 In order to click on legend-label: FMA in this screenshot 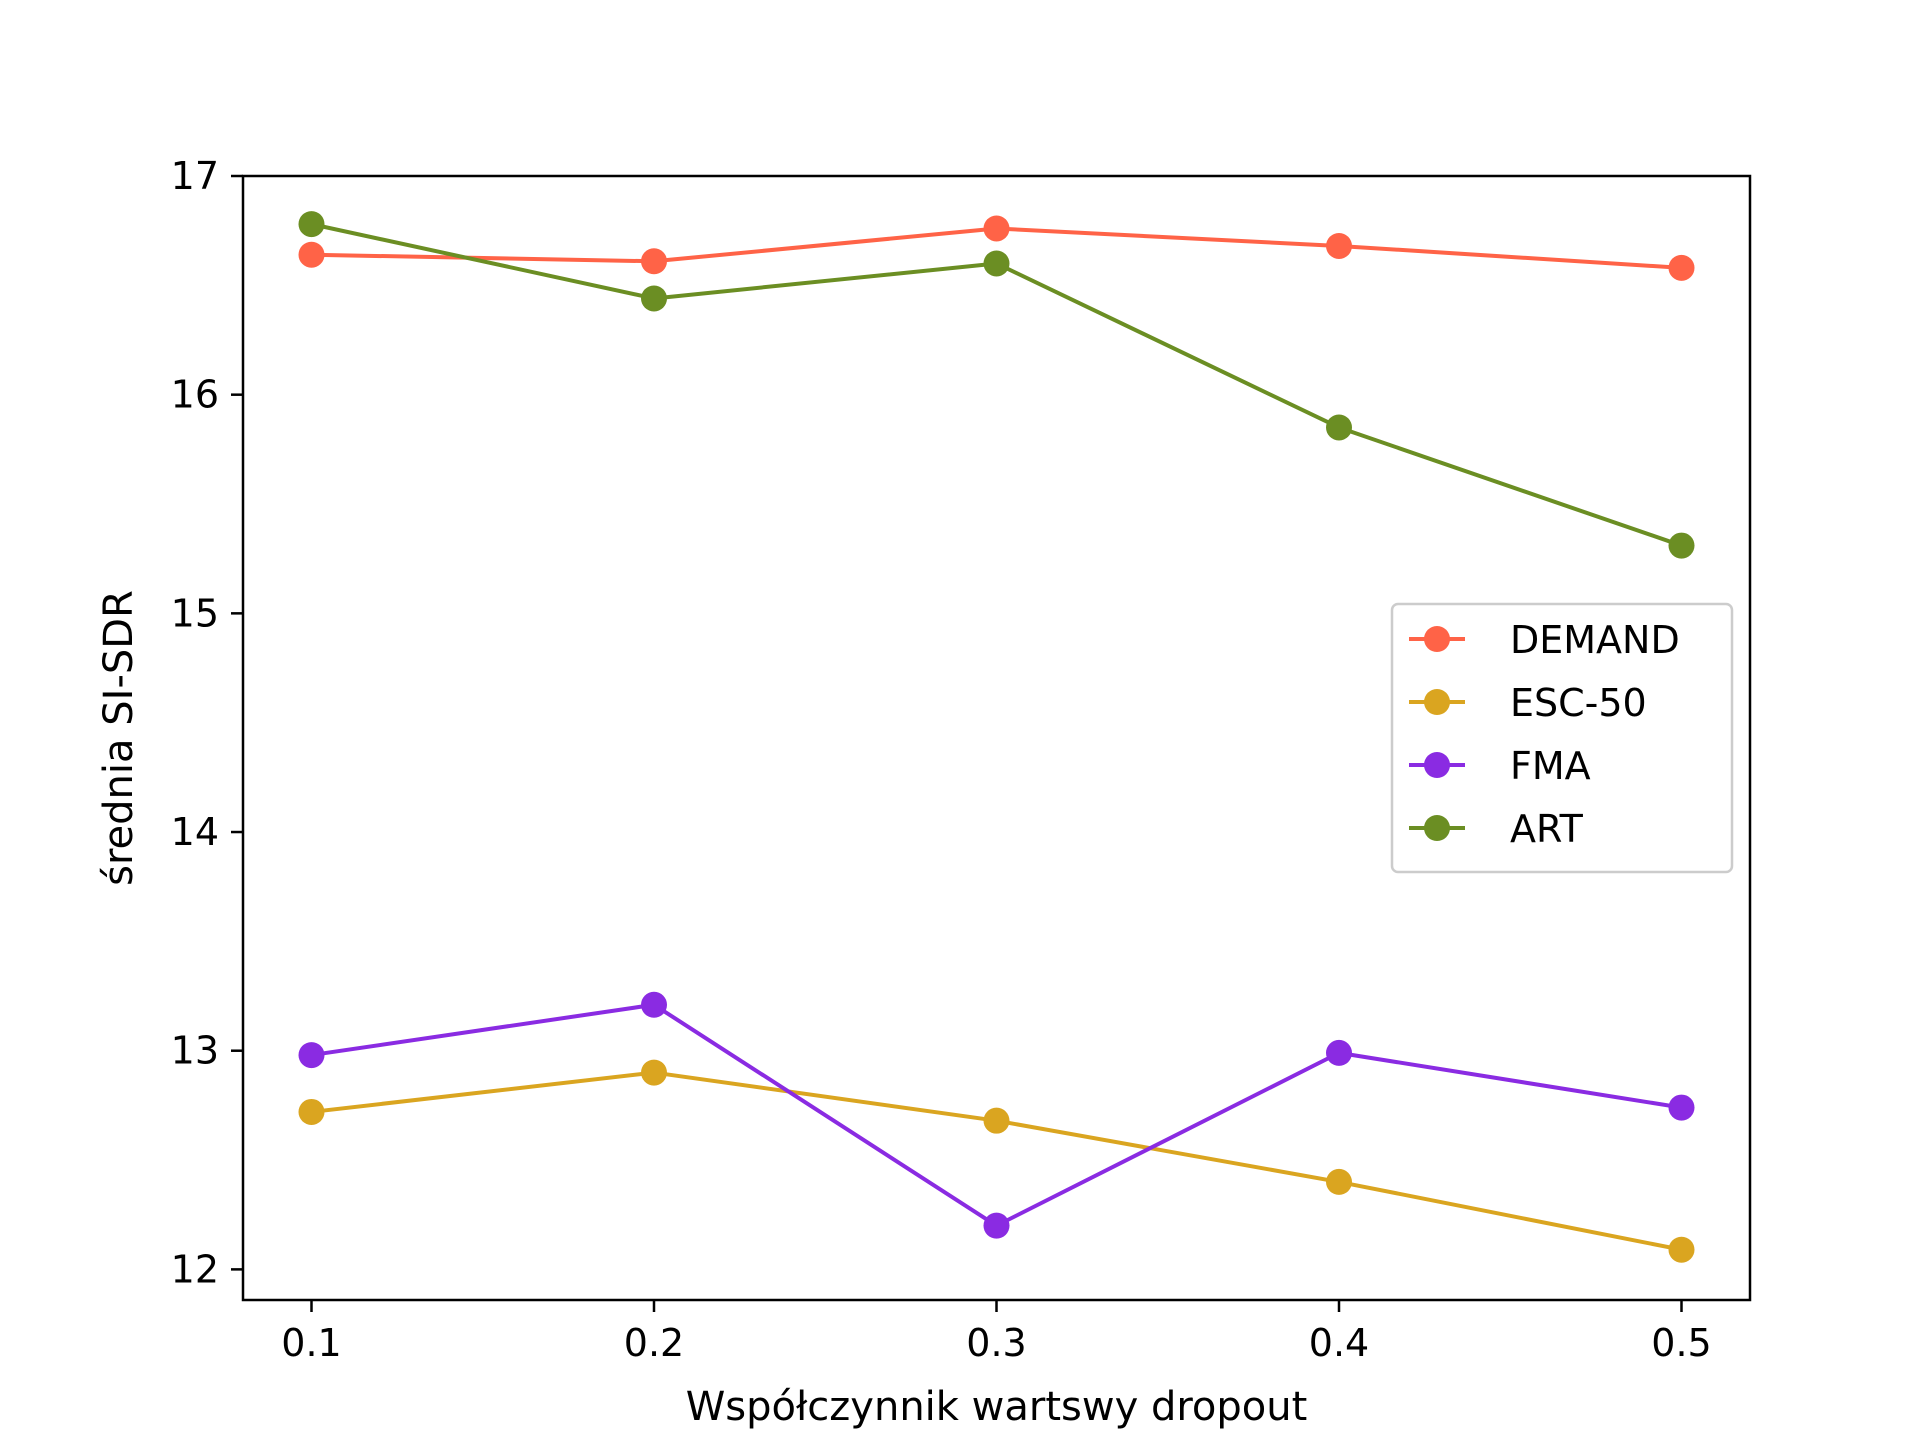, I will do `click(1550, 766)`.